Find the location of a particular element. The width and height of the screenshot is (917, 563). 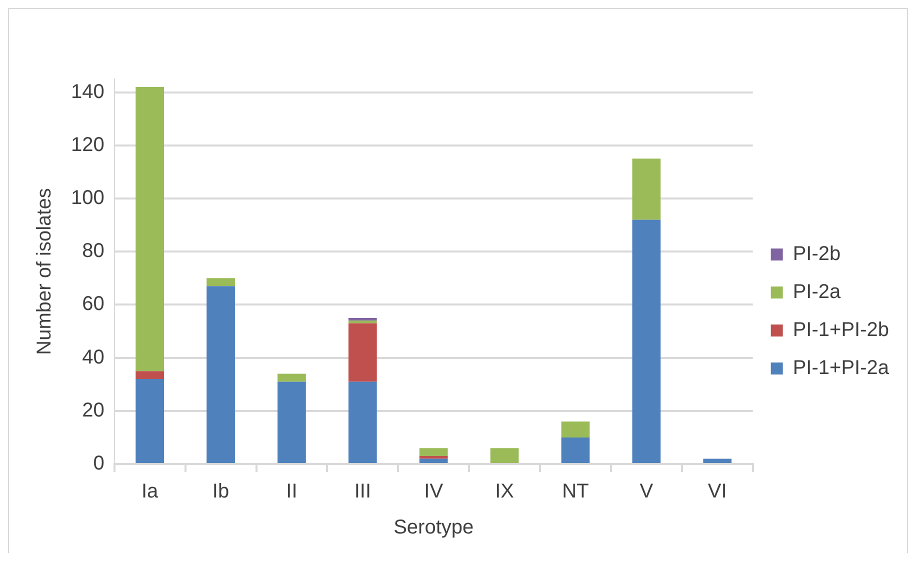

x-tick-label: IV is located at coordinates (434, 491).